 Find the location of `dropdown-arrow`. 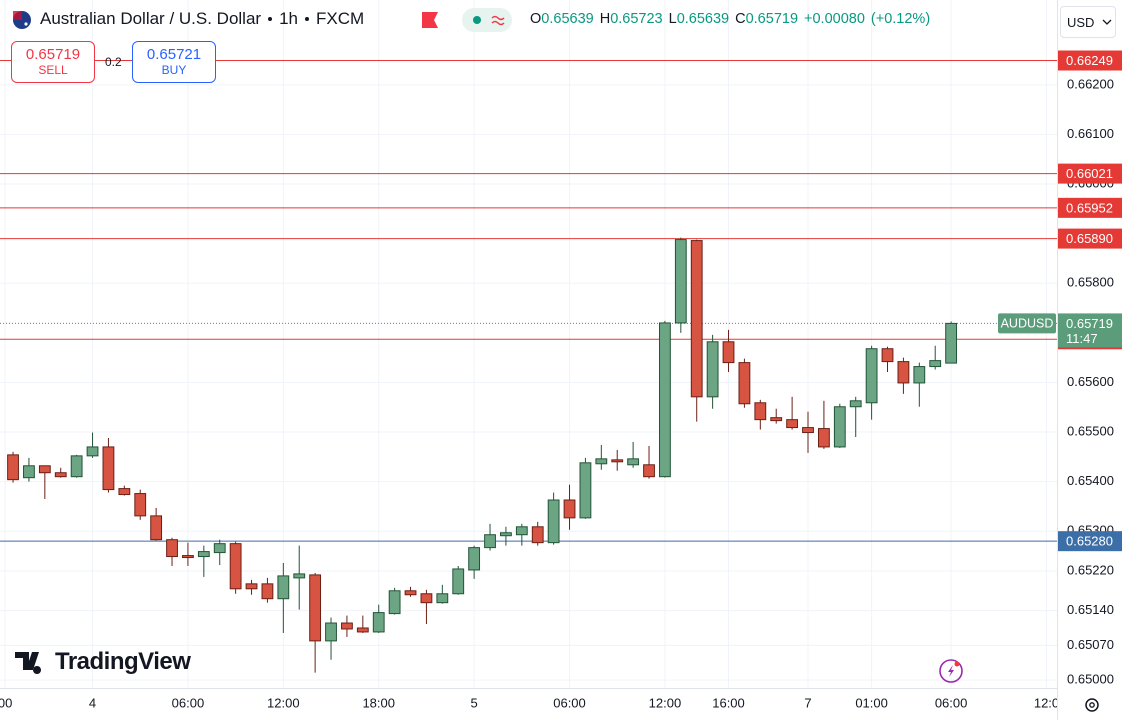

dropdown-arrow is located at coordinates (1107, 22).